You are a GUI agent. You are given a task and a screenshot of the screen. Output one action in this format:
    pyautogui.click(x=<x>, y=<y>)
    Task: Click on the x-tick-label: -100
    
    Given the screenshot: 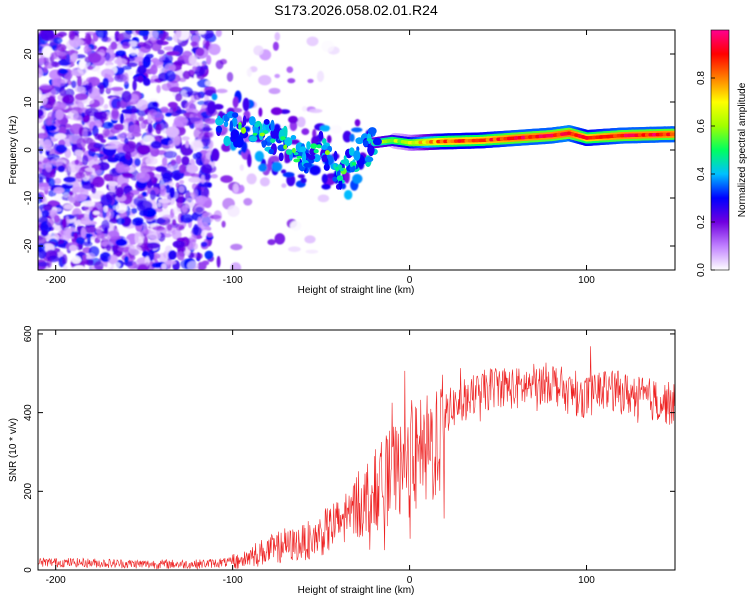 What is the action you would take?
    pyautogui.click(x=233, y=280)
    